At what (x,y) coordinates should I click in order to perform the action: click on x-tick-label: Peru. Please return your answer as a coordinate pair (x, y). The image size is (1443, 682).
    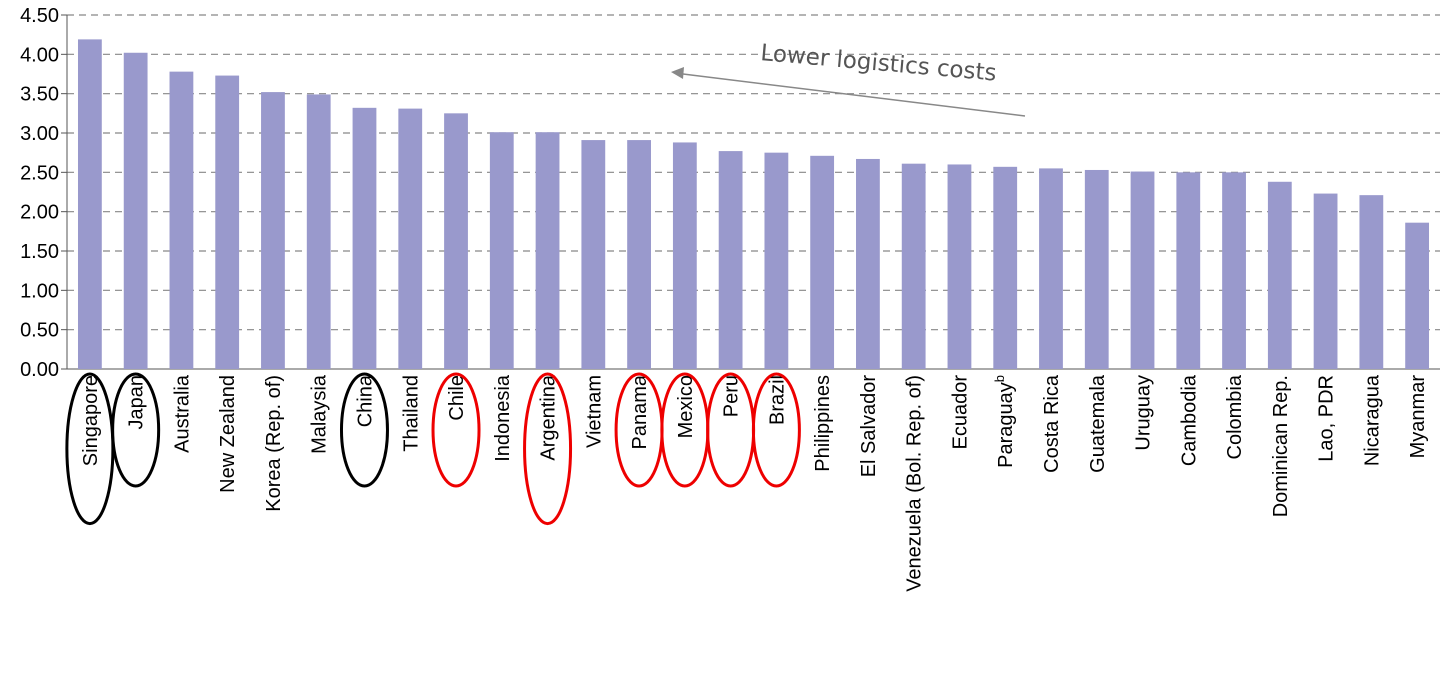
    Looking at the image, I should click on (732, 396).